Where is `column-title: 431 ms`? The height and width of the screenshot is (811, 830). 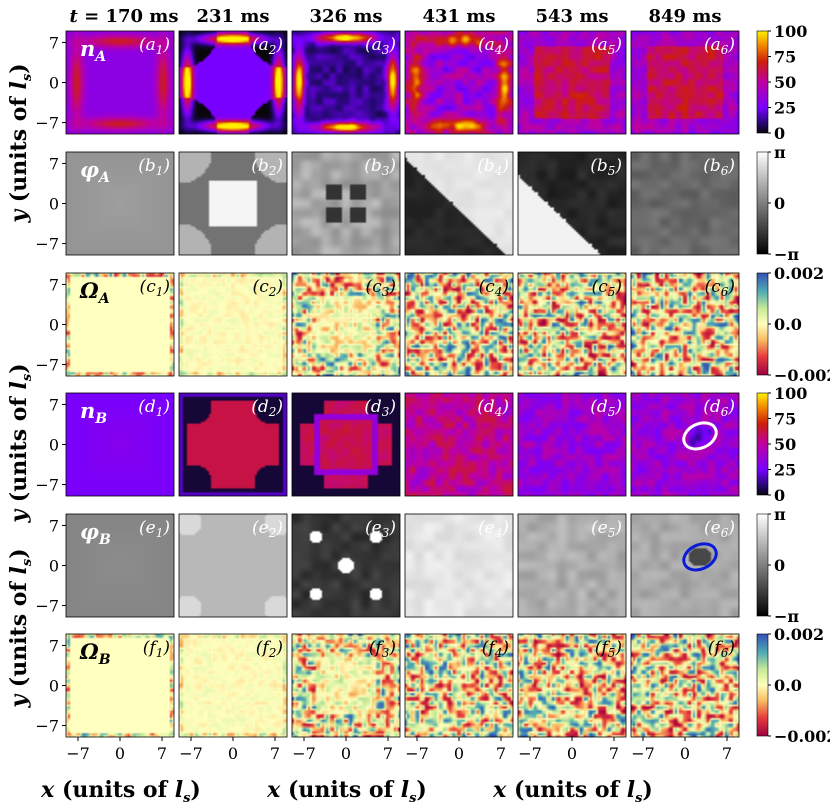 column-title: 431 ms is located at coordinates (458, 16).